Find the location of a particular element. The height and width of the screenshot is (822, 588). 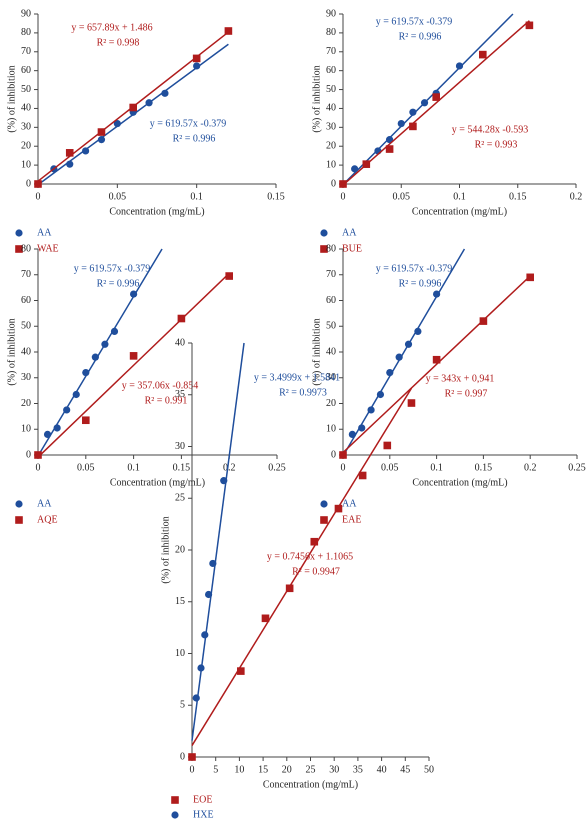

y-tick-label: 40 is located at coordinates (26, 108).